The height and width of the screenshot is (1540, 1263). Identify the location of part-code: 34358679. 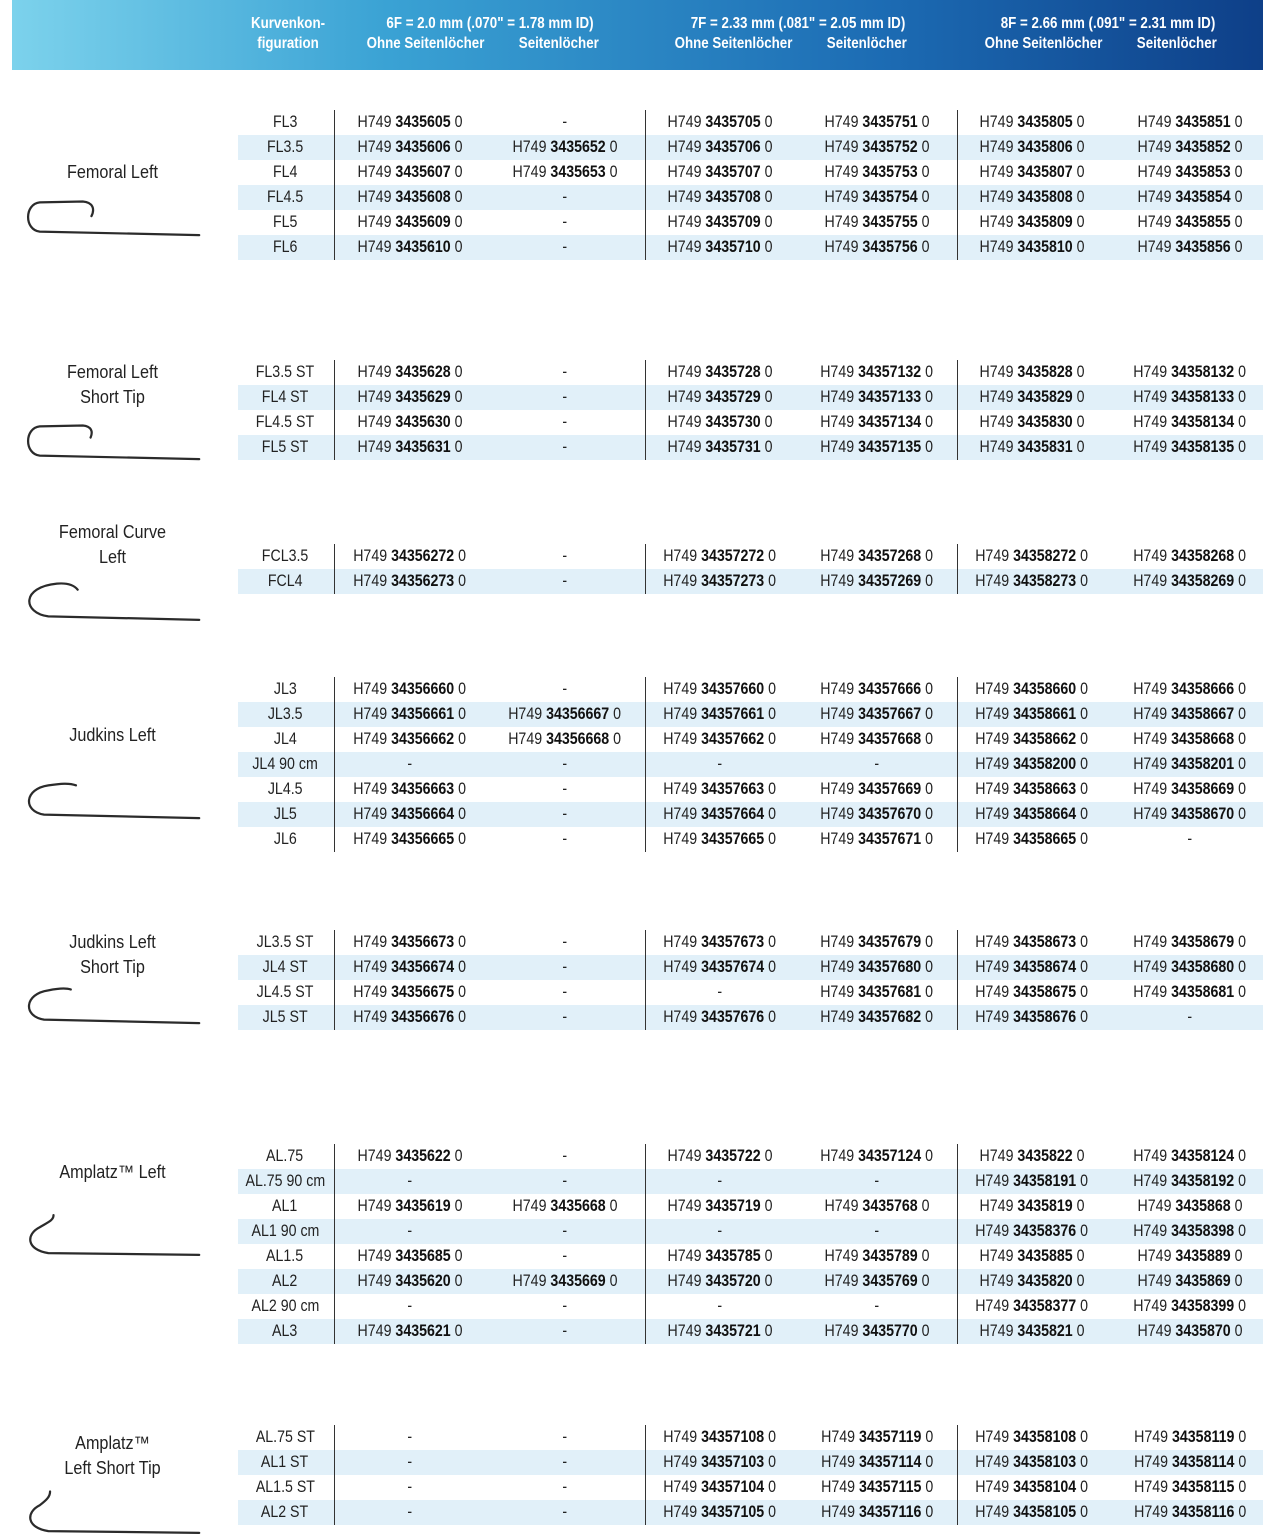
(1203, 942).